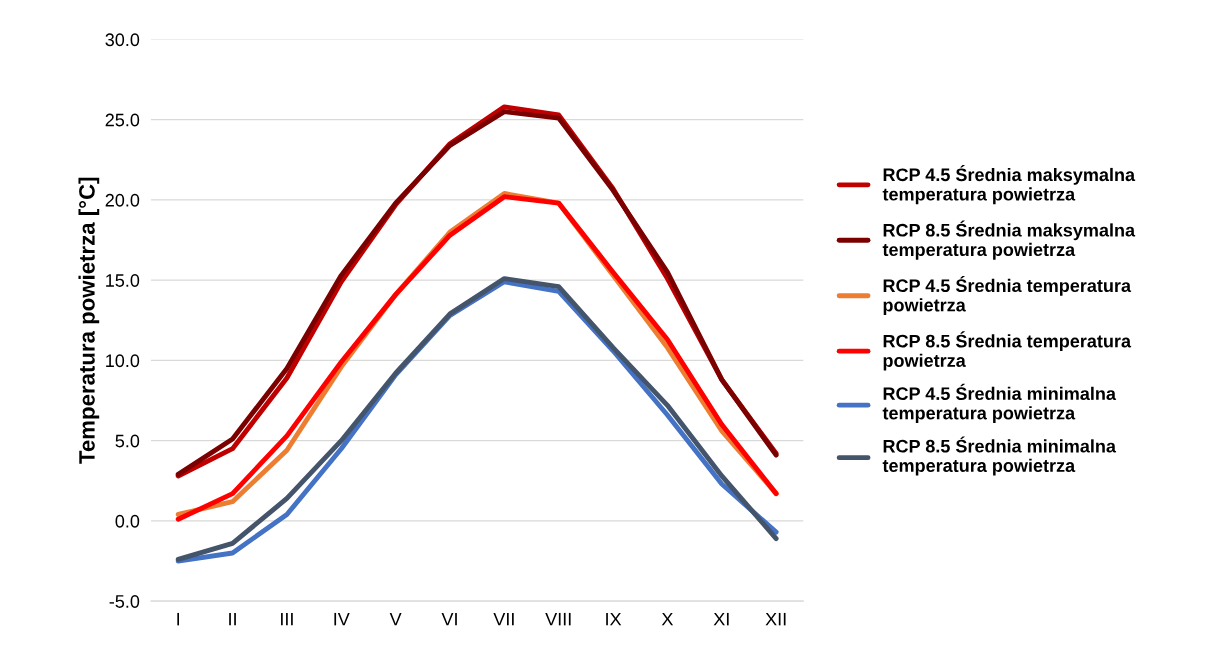  Describe the element at coordinates (775, 619) in the screenshot. I see `x-tick-label: XII` at that location.